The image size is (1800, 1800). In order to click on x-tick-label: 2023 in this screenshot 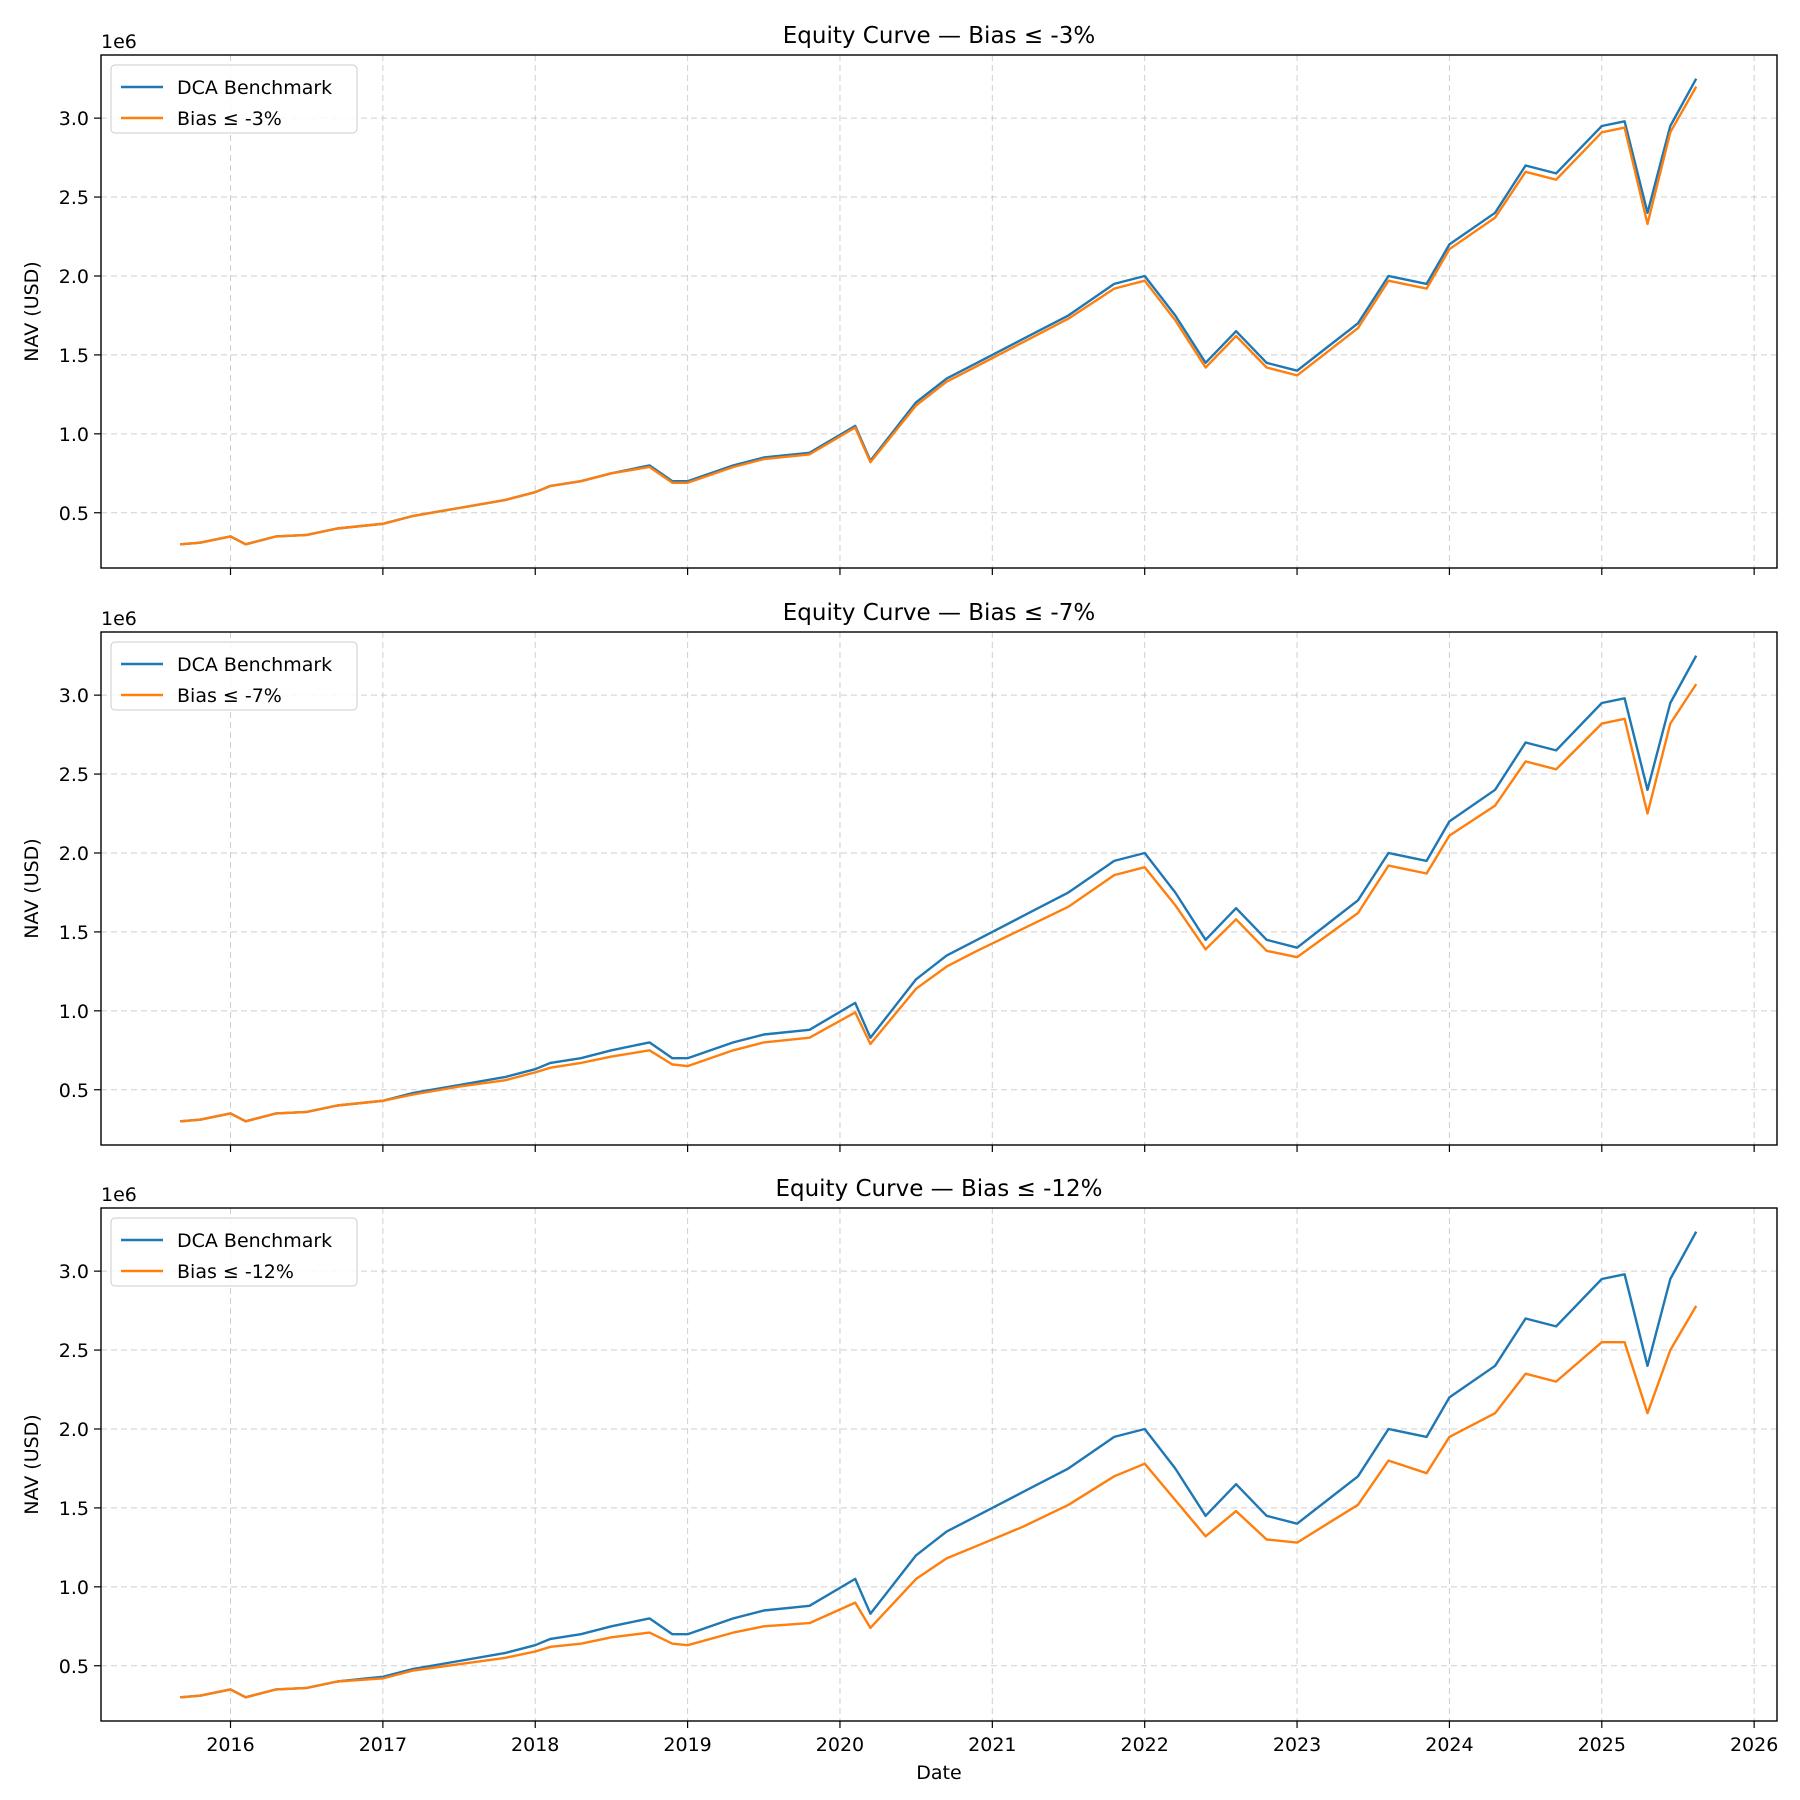, I will do `click(1297, 1745)`.